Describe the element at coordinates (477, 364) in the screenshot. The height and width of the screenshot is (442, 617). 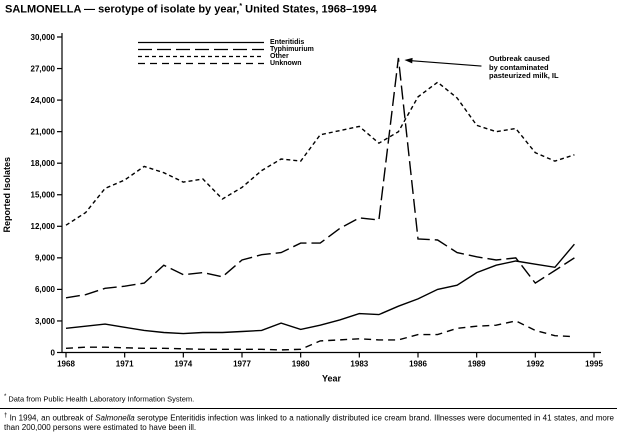
I see `x-tick-label: 1989` at that location.